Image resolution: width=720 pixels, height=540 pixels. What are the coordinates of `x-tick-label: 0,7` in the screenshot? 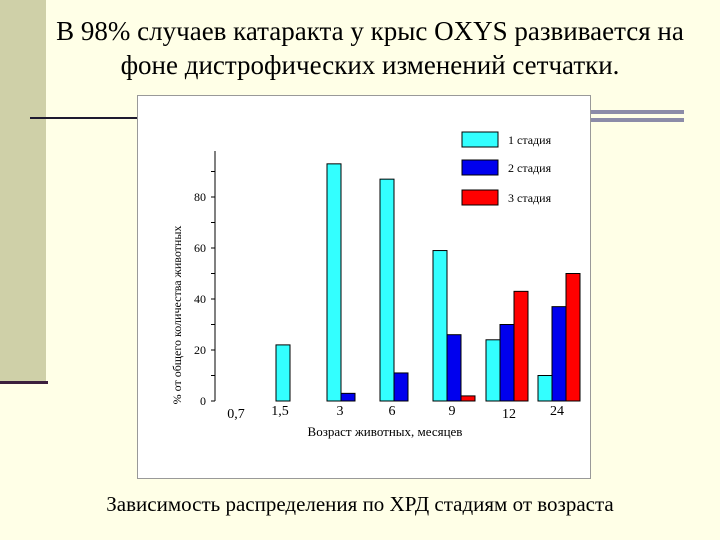 It's located at (236, 414).